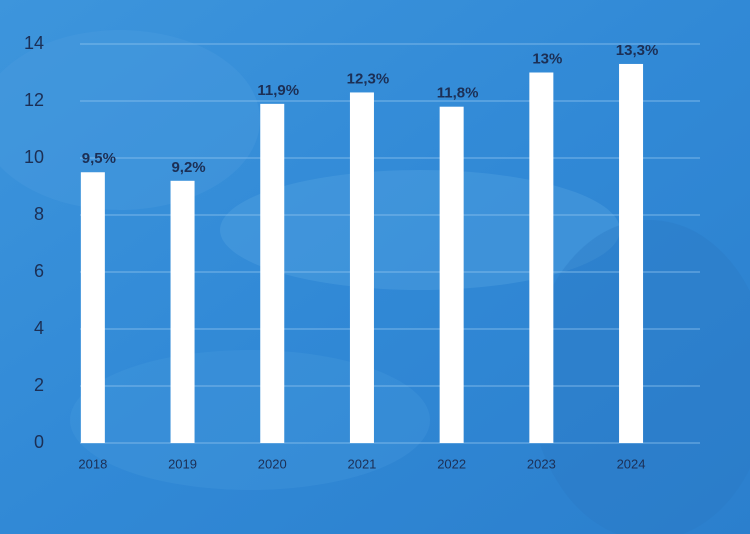  Describe the element at coordinates (547, 58) in the screenshot. I see `value-label: 13%` at that location.